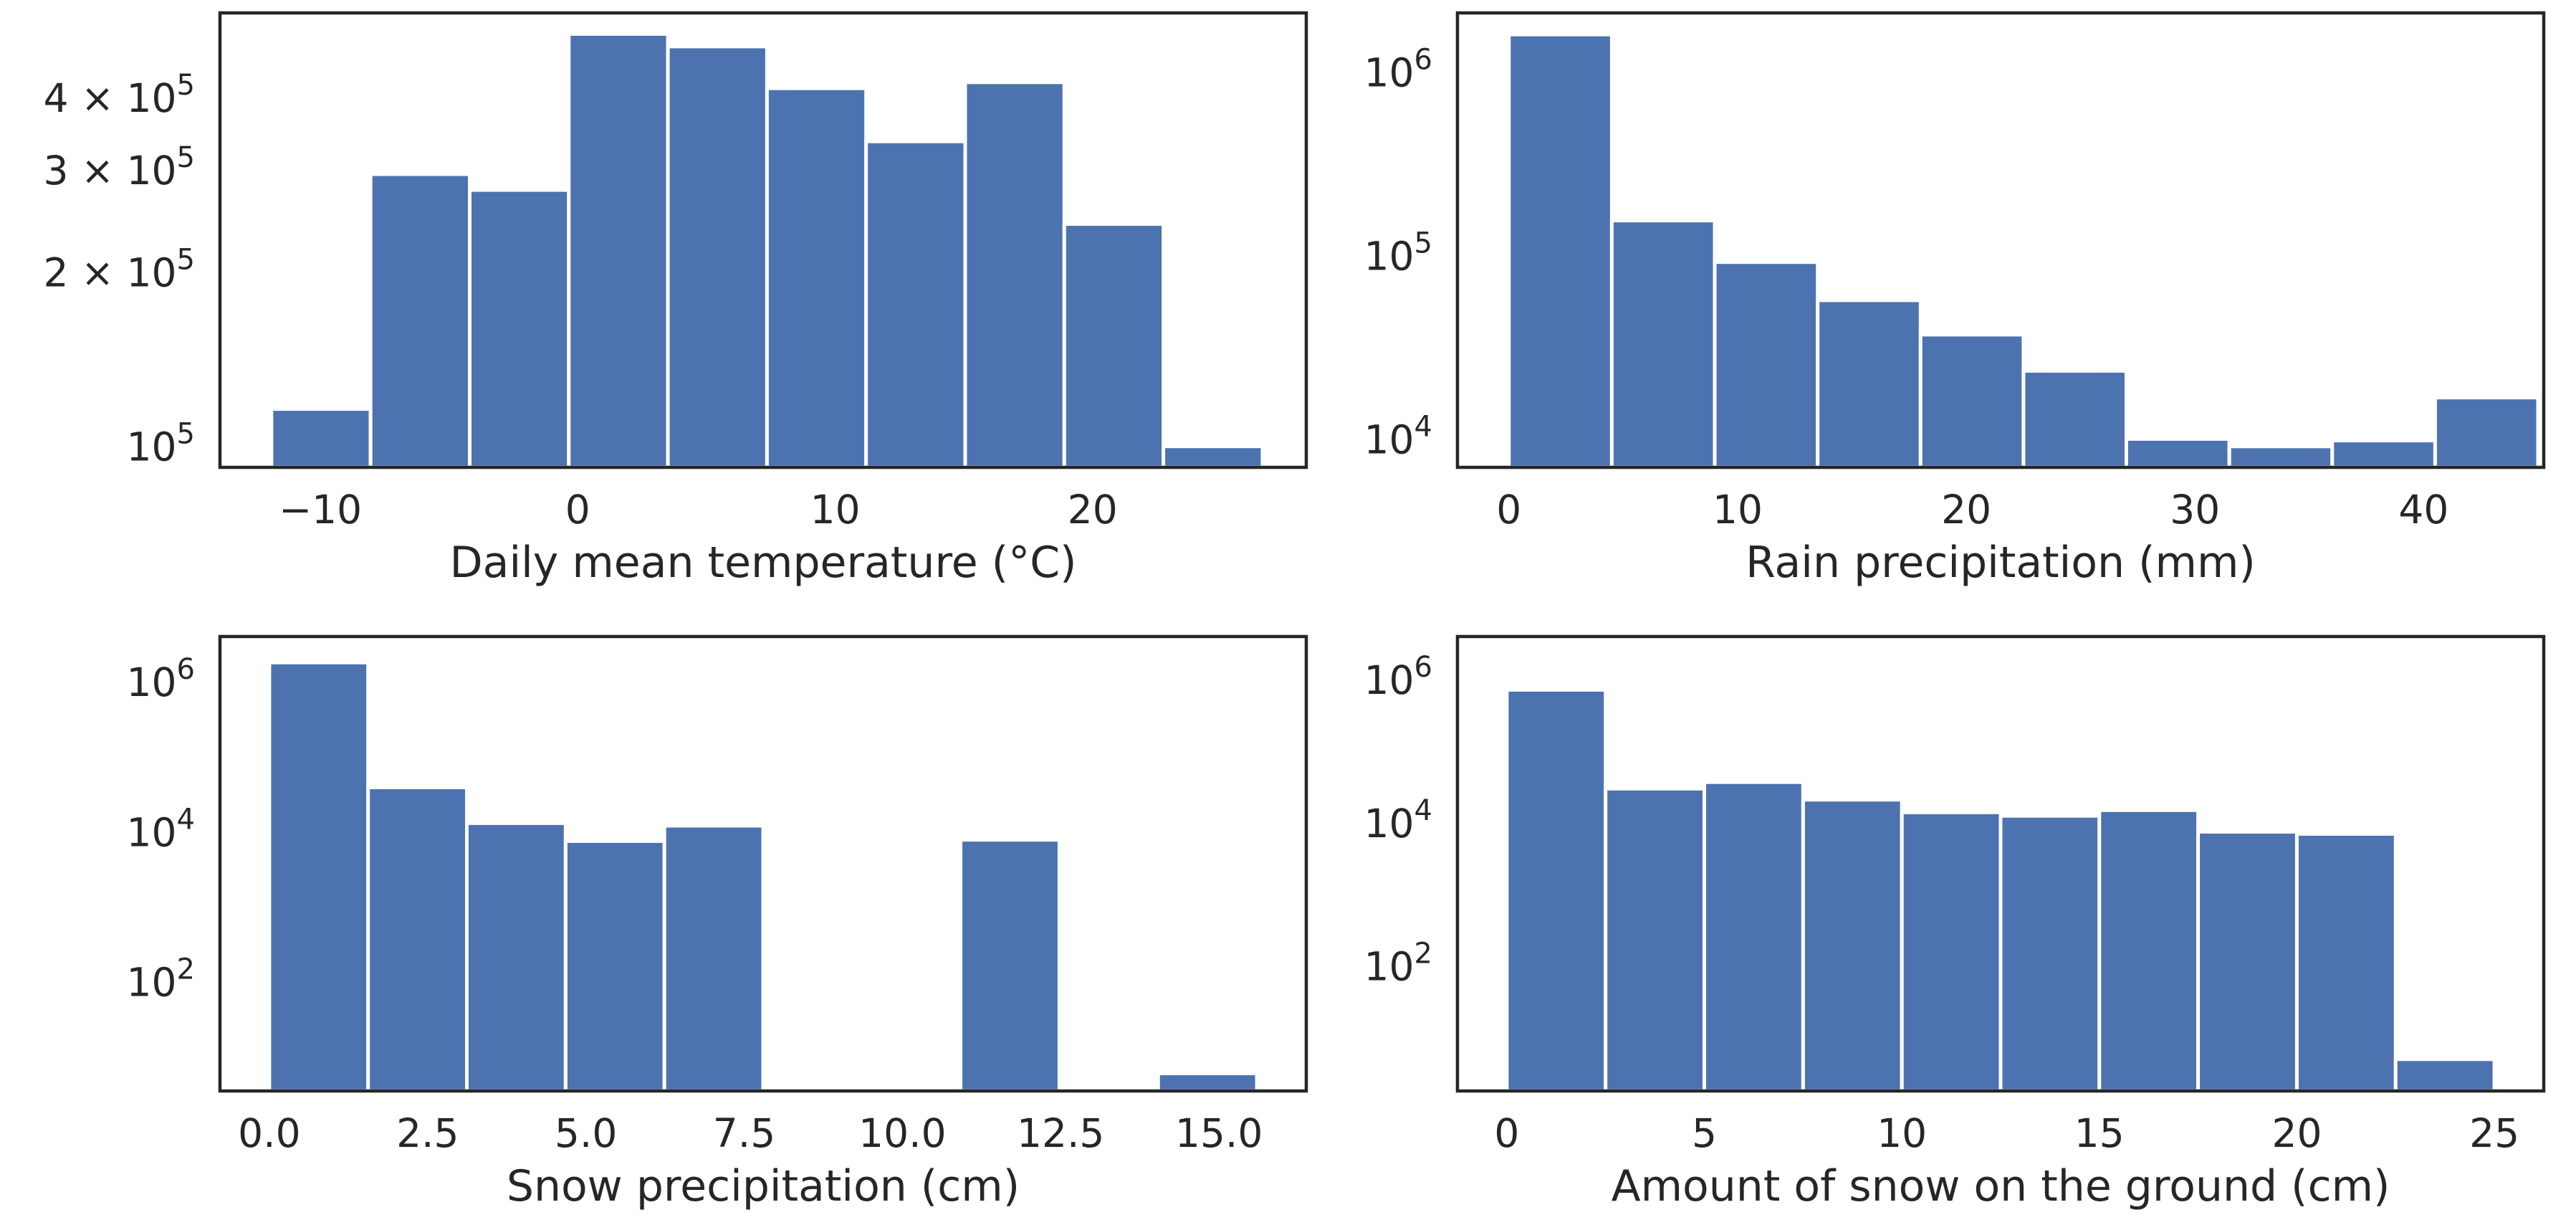 This screenshot has height=1220, width=2576. I want to click on temperature-y-tick-label: 2 × 10⁵, so click(120, 269).